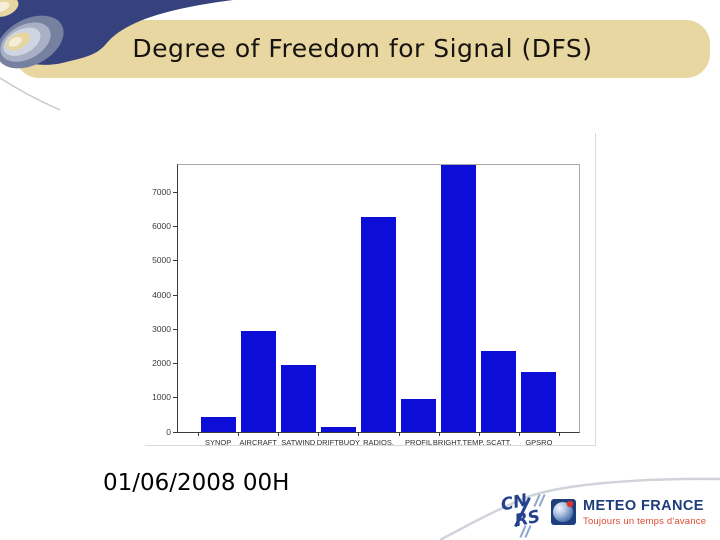 This screenshot has height=540, width=720. What do you see at coordinates (378, 324) in the screenshot?
I see `bar-radios` at bounding box center [378, 324].